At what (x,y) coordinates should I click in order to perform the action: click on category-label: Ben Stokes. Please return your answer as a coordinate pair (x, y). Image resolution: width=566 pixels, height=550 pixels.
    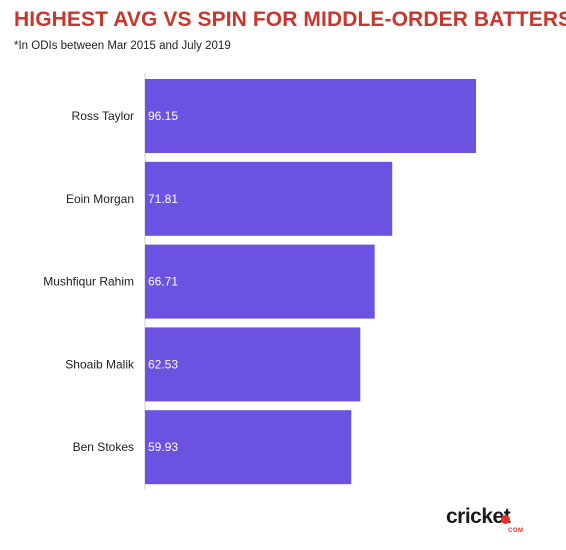
    Looking at the image, I should click on (103, 447).